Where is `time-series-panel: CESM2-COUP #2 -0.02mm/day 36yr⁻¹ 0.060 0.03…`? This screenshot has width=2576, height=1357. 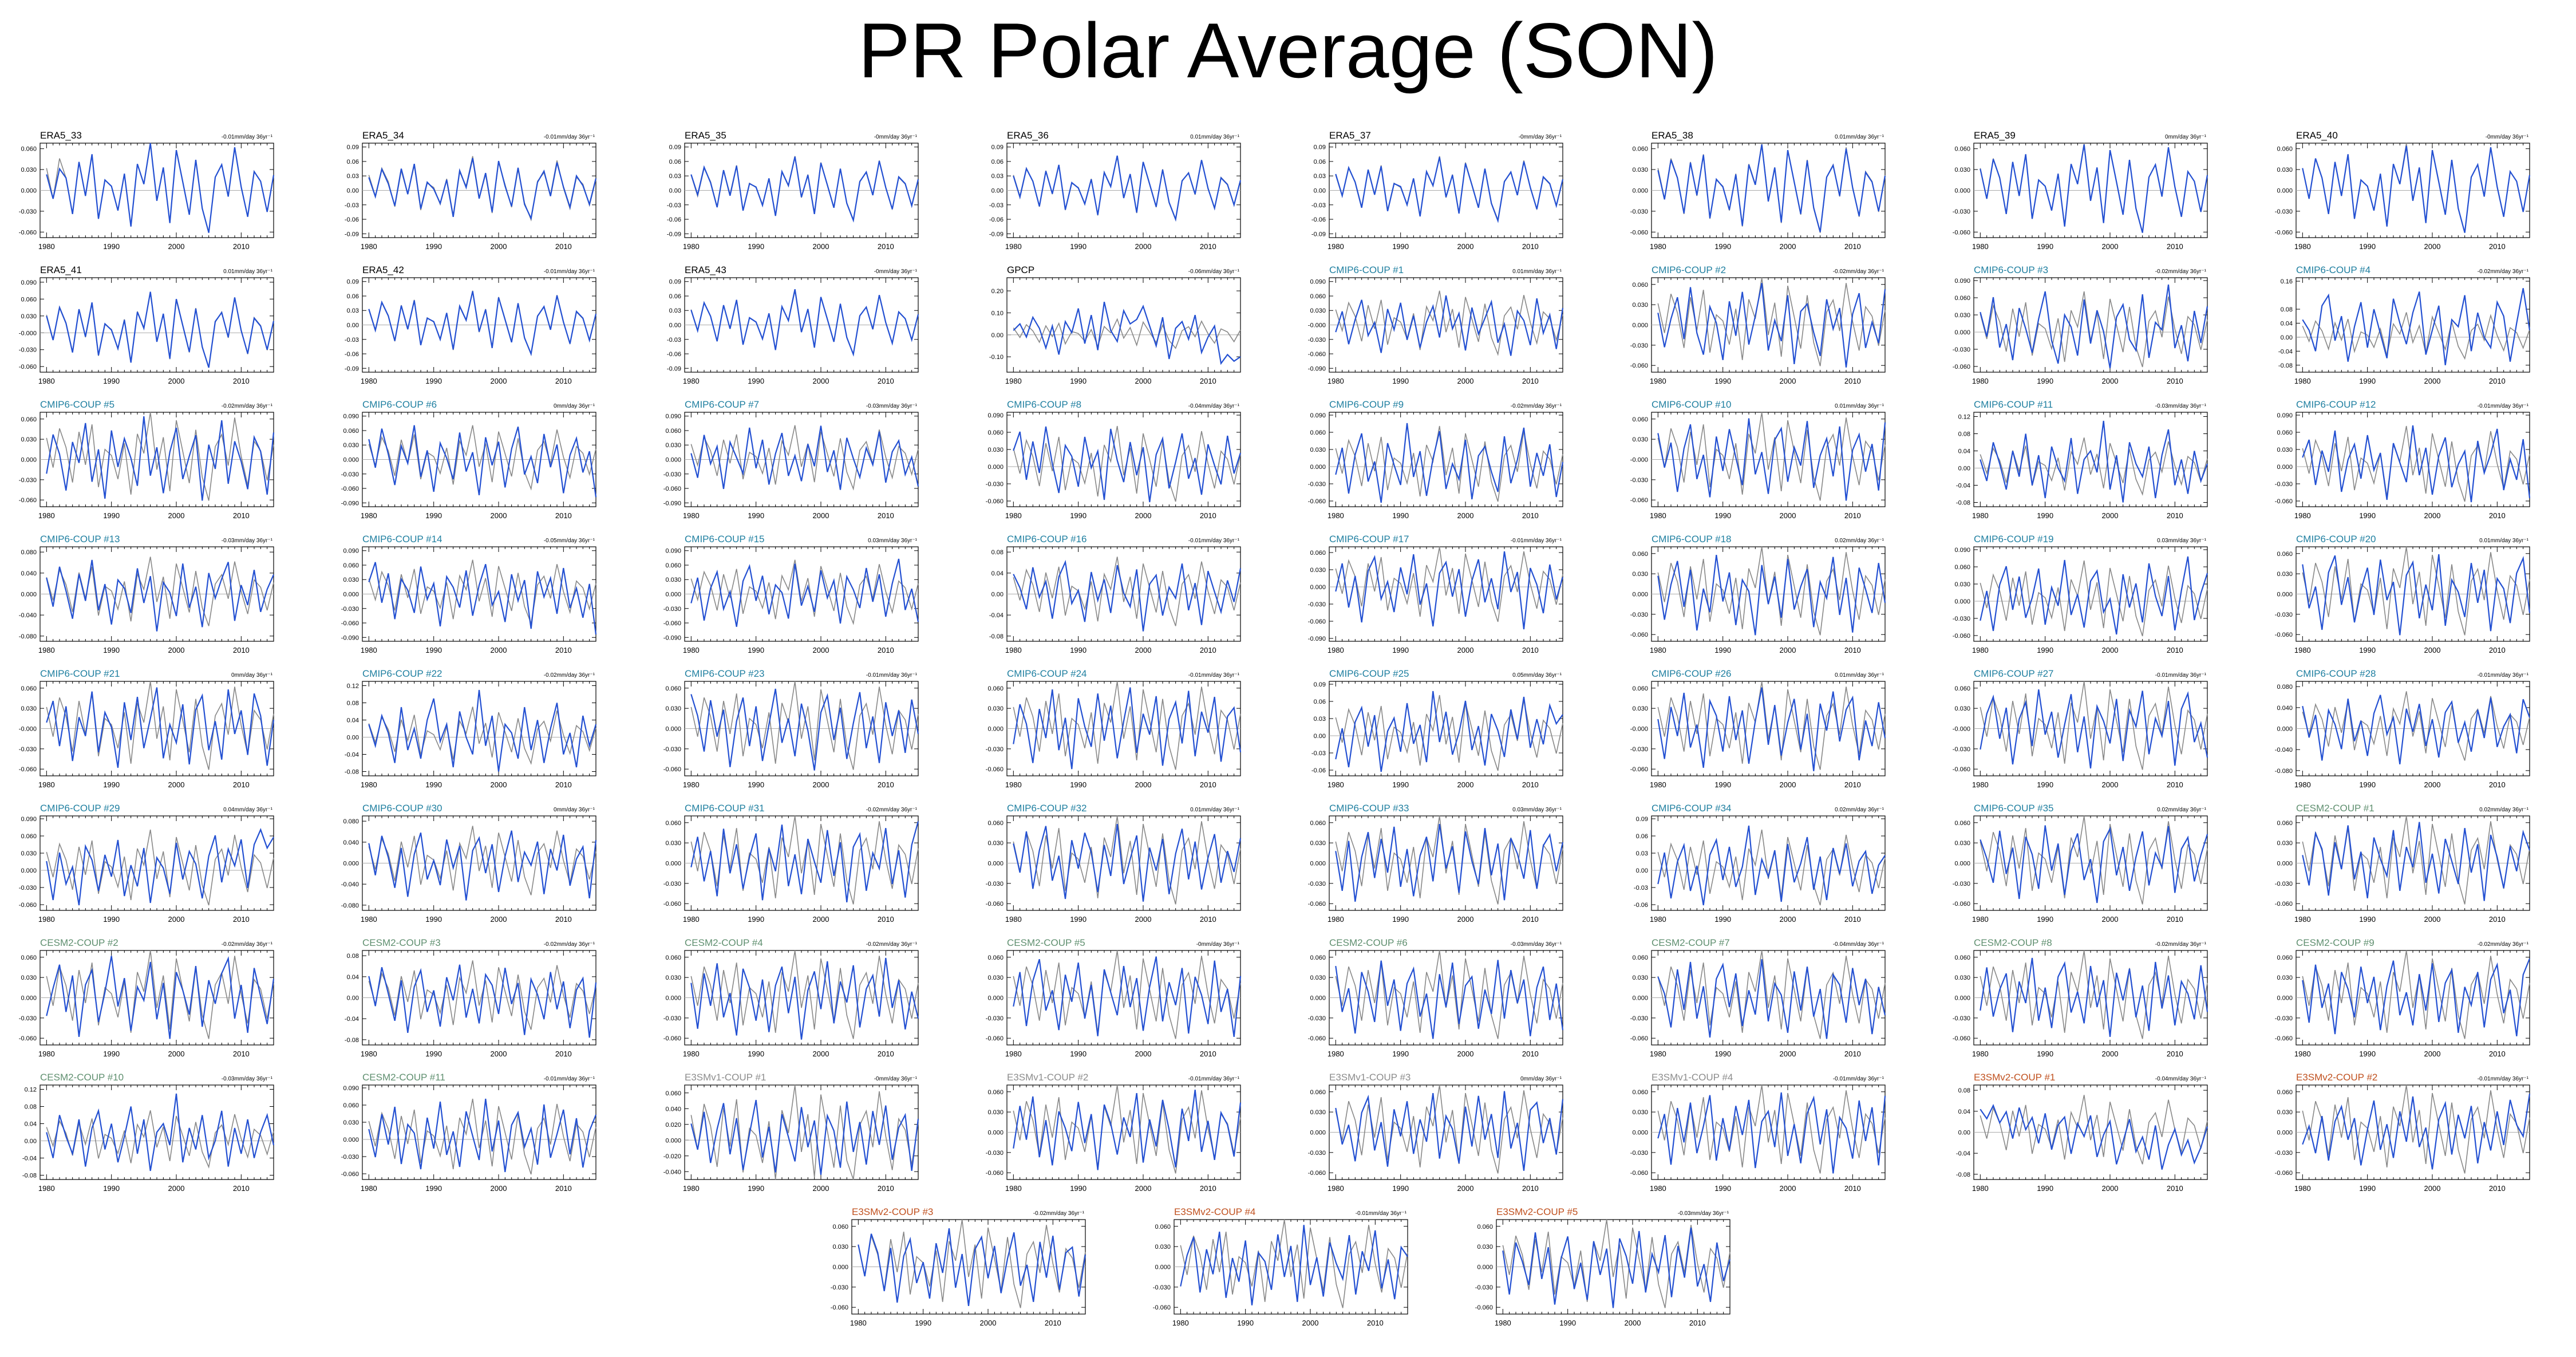
time-series-panel: CESM2-COUP #2 -0.02mm/day 36yr⁻¹ 0.060 0.03… is located at coordinates (147, 997).